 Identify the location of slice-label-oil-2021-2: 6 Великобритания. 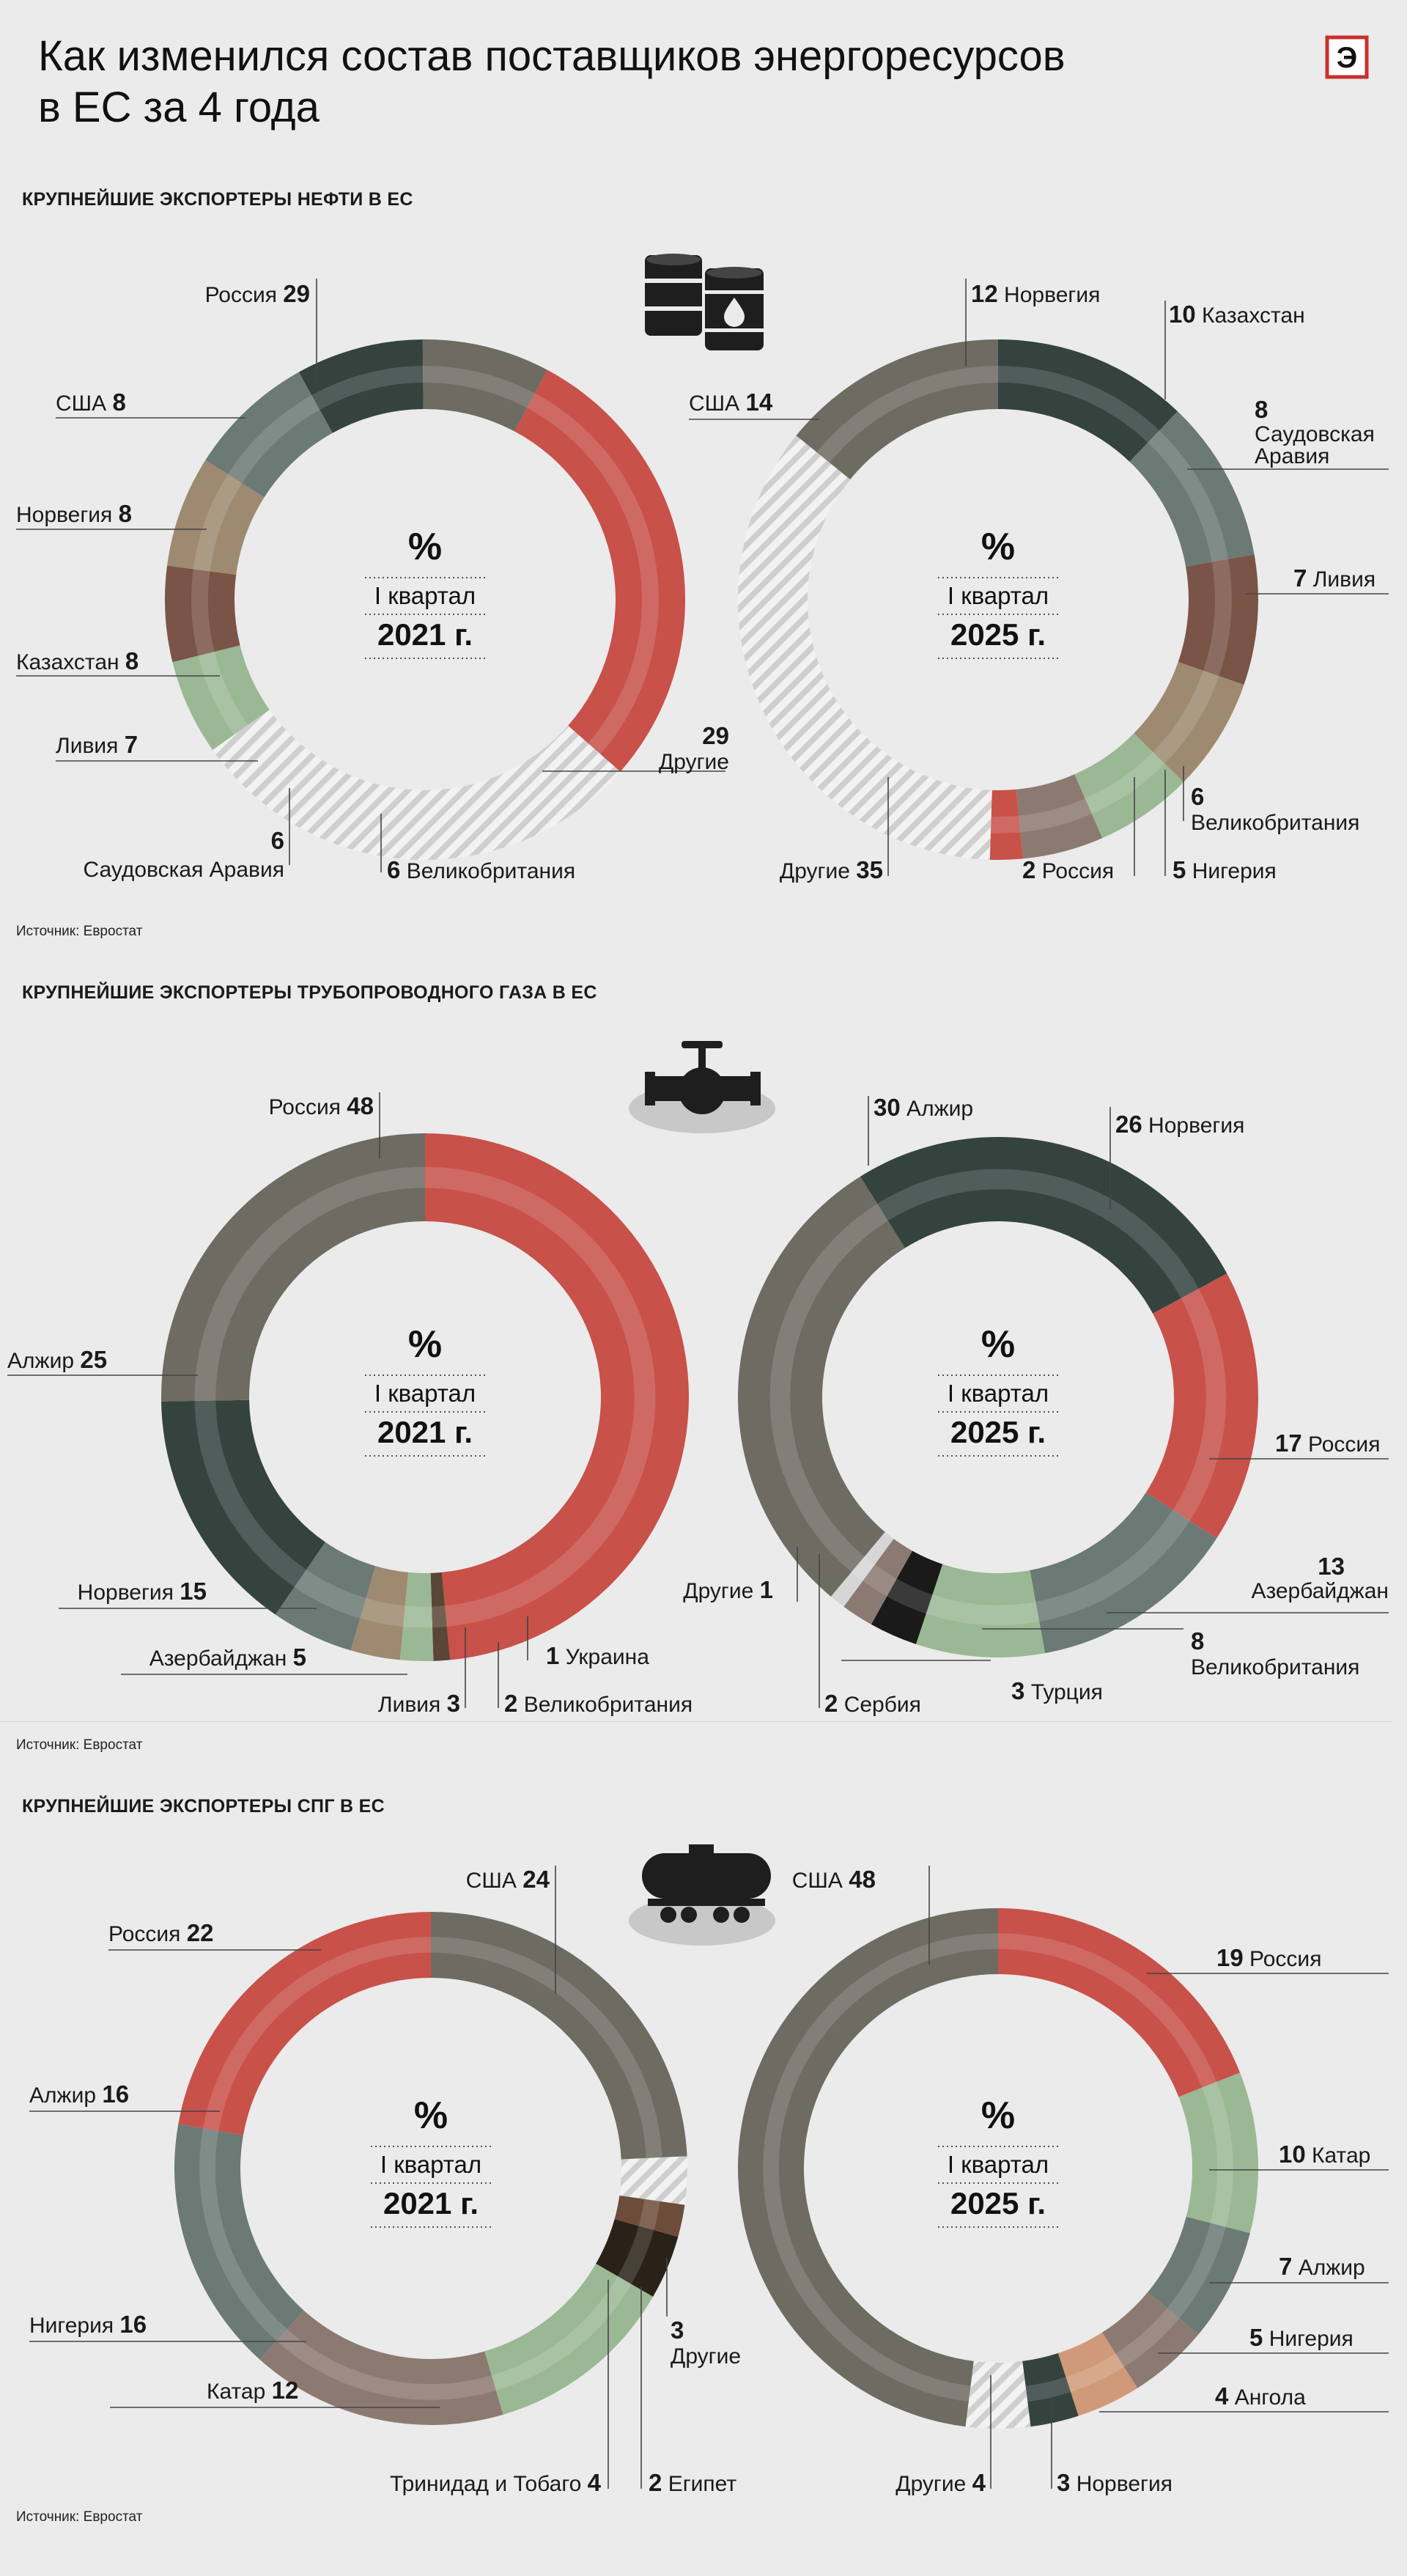
(481, 869).